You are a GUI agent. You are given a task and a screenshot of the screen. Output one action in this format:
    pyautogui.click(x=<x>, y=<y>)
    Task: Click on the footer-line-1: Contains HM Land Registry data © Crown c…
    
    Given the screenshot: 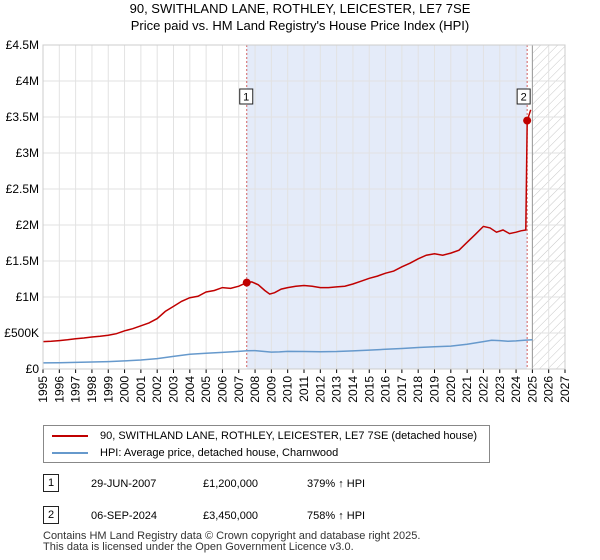 What is the action you would take?
    pyautogui.click(x=232, y=536)
    